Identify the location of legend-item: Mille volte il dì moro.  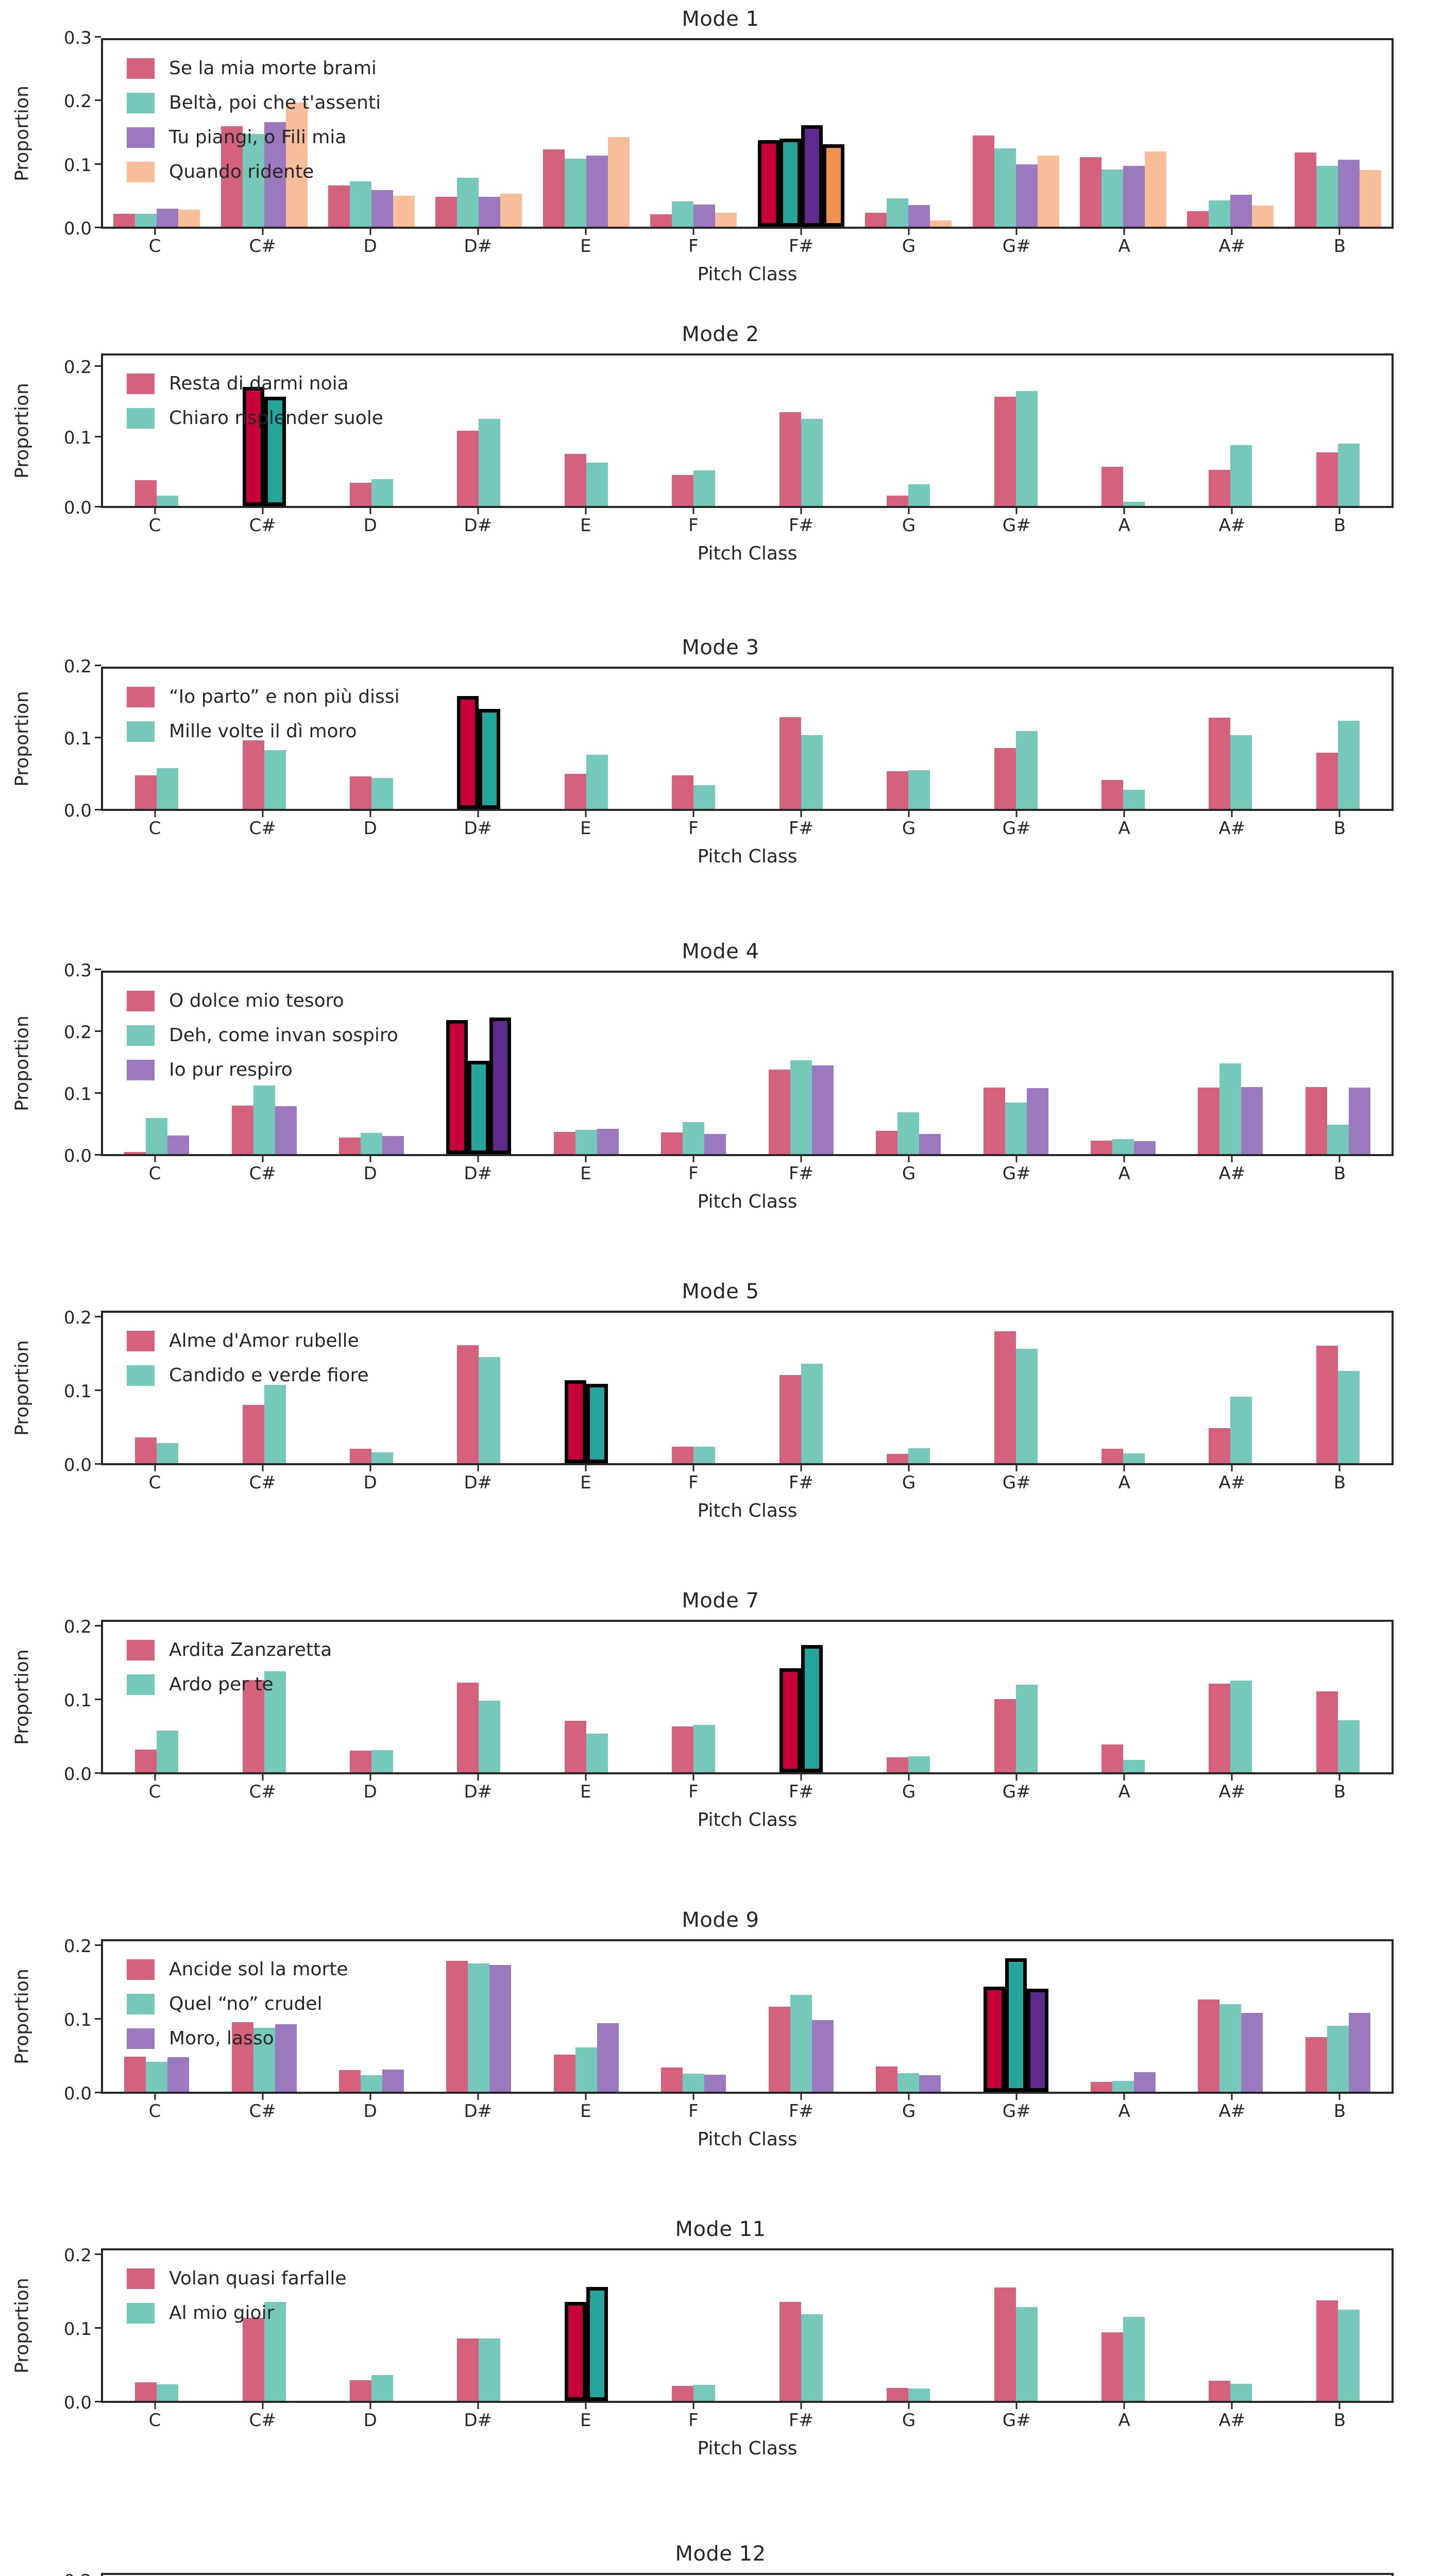
(263, 731).